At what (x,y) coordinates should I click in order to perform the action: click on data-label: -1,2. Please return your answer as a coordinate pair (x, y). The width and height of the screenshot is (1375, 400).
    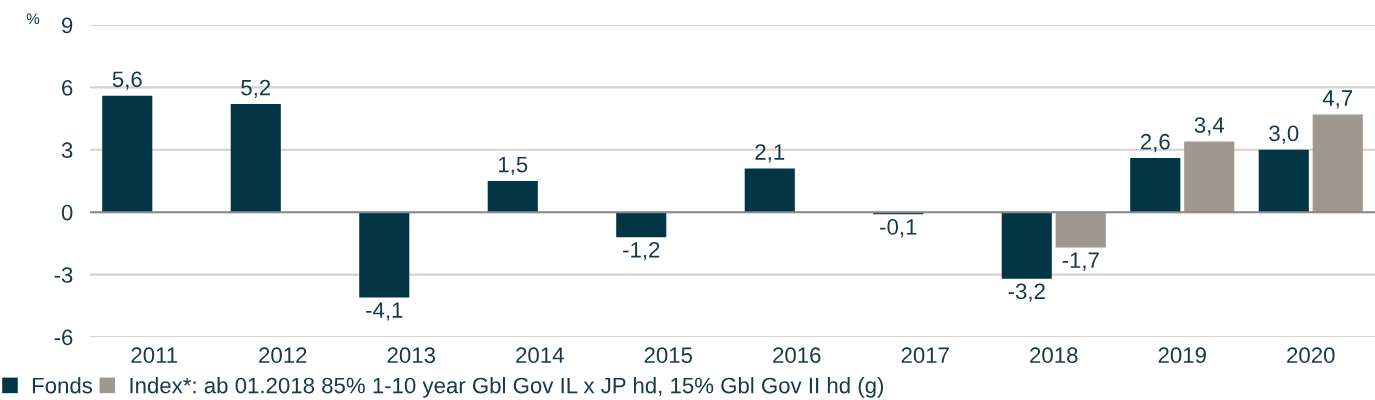
    Looking at the image, I should click on (641, 251).